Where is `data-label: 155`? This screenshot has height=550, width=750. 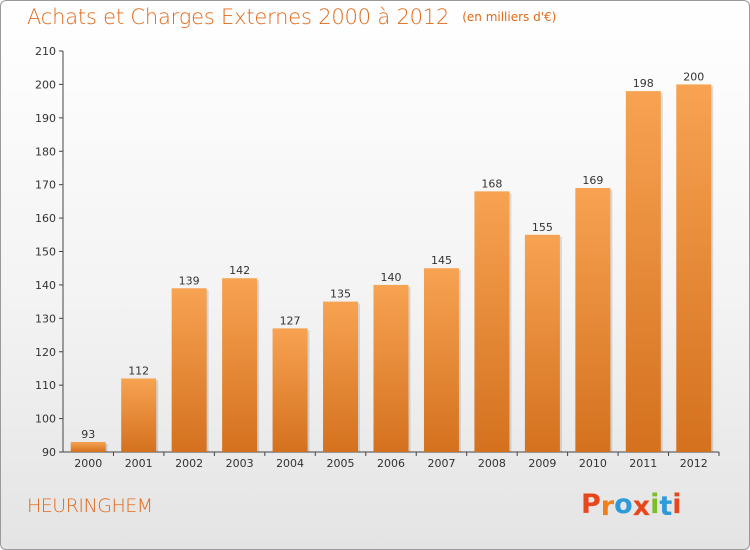
data-label: 155 is located at coordinates (542, 227).